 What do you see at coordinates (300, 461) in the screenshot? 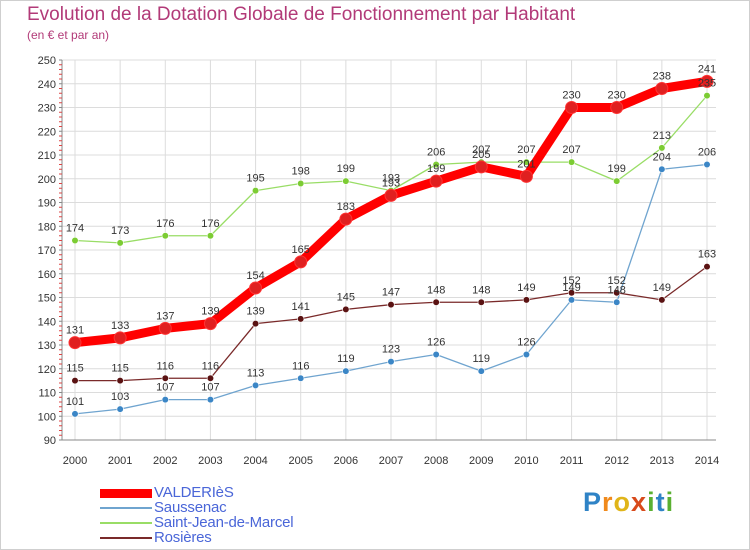
I see `x-tick-label: 2005` at bounding box center [300, 461].